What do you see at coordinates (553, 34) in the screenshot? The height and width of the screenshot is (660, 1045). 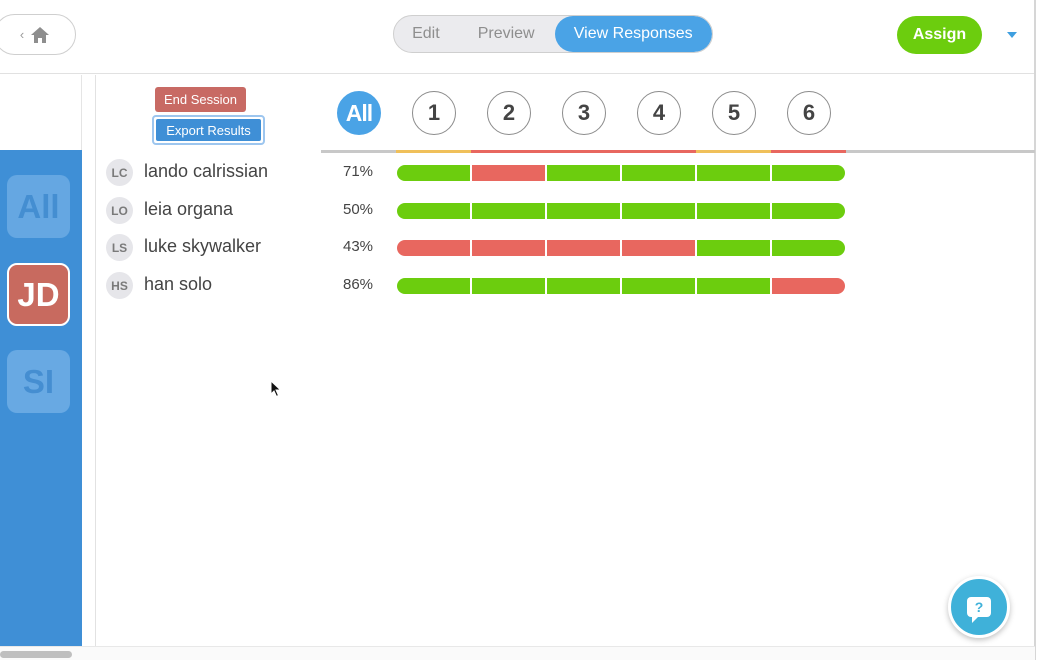 I see `view-mode-tabs: Edit Preview View Responses` at bounding box center [553, 34].